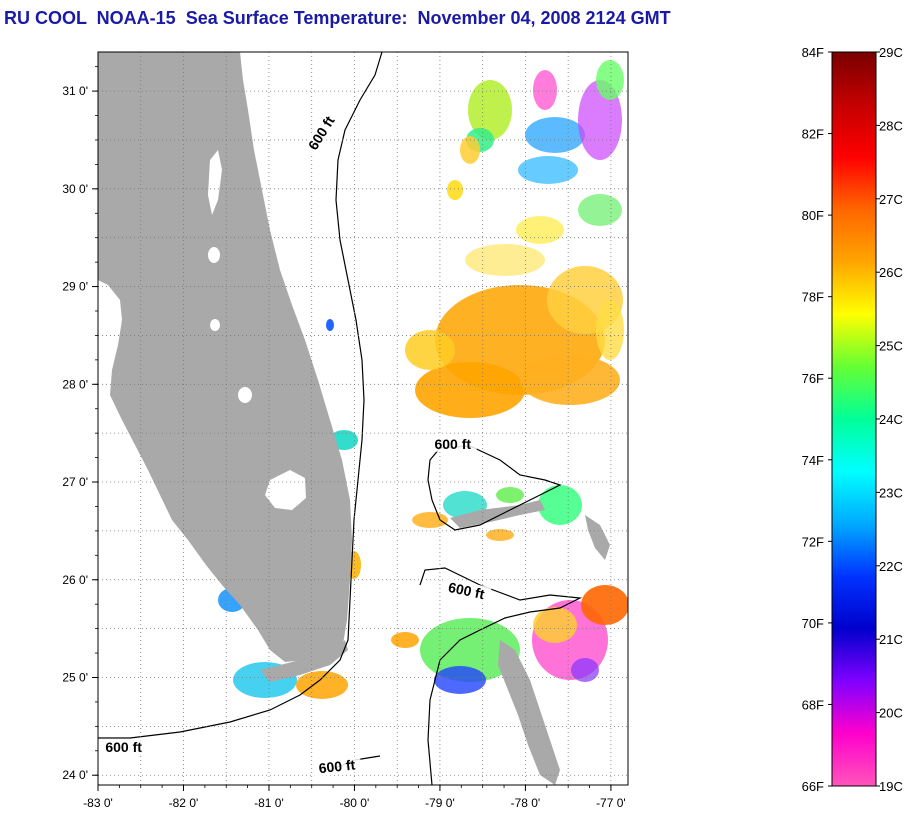  I want to click on colorbar-f-label: 68F, so click(813, 704).